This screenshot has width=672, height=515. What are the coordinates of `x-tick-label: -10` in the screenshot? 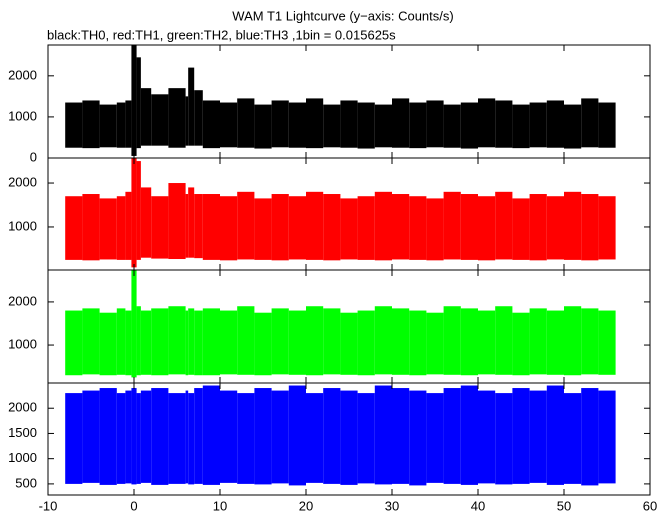 It's located at (48, 505).